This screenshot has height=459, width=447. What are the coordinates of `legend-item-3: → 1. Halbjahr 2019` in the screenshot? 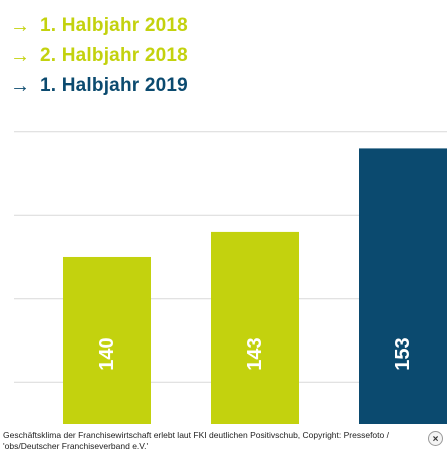 It's located at (99, 86).